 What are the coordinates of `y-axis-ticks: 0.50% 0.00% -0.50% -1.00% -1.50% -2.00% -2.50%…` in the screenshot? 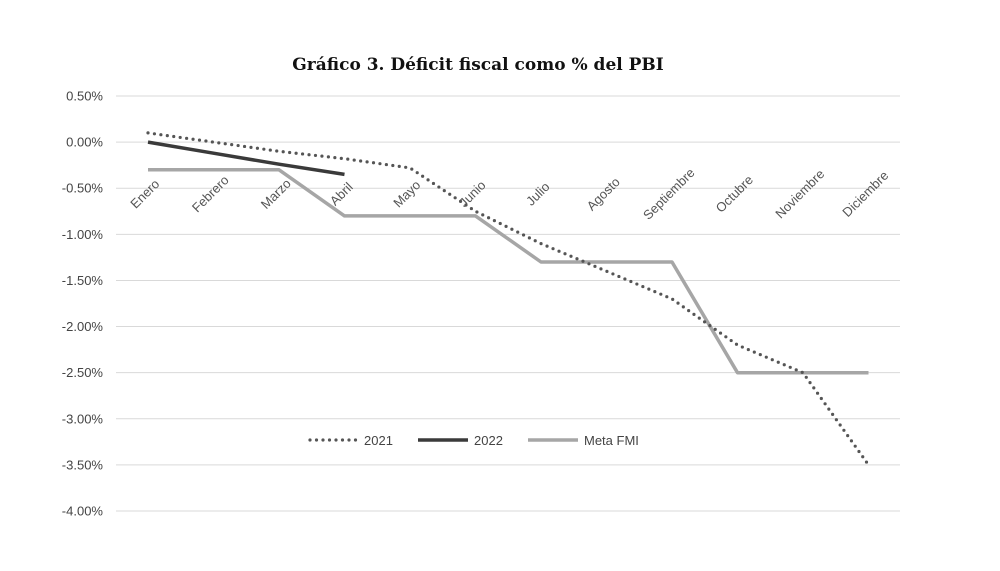 It's located at (83, 304).